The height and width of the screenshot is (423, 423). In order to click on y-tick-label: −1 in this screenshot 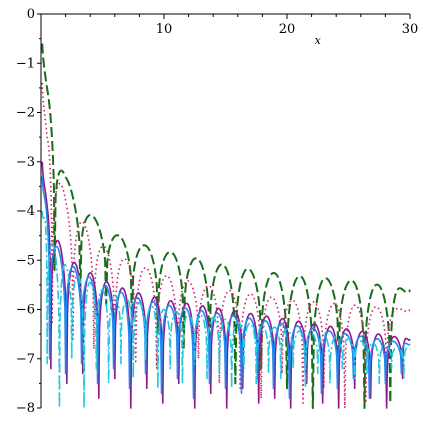, I will do `click(25, 63)`.